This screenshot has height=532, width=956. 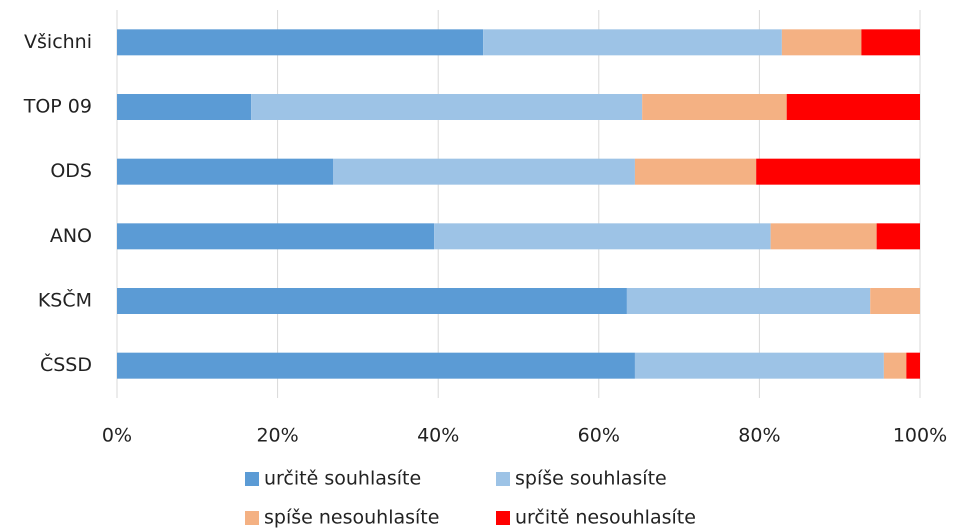 I want to click on x-tick-label: 20%, so click(x=277, y=436).